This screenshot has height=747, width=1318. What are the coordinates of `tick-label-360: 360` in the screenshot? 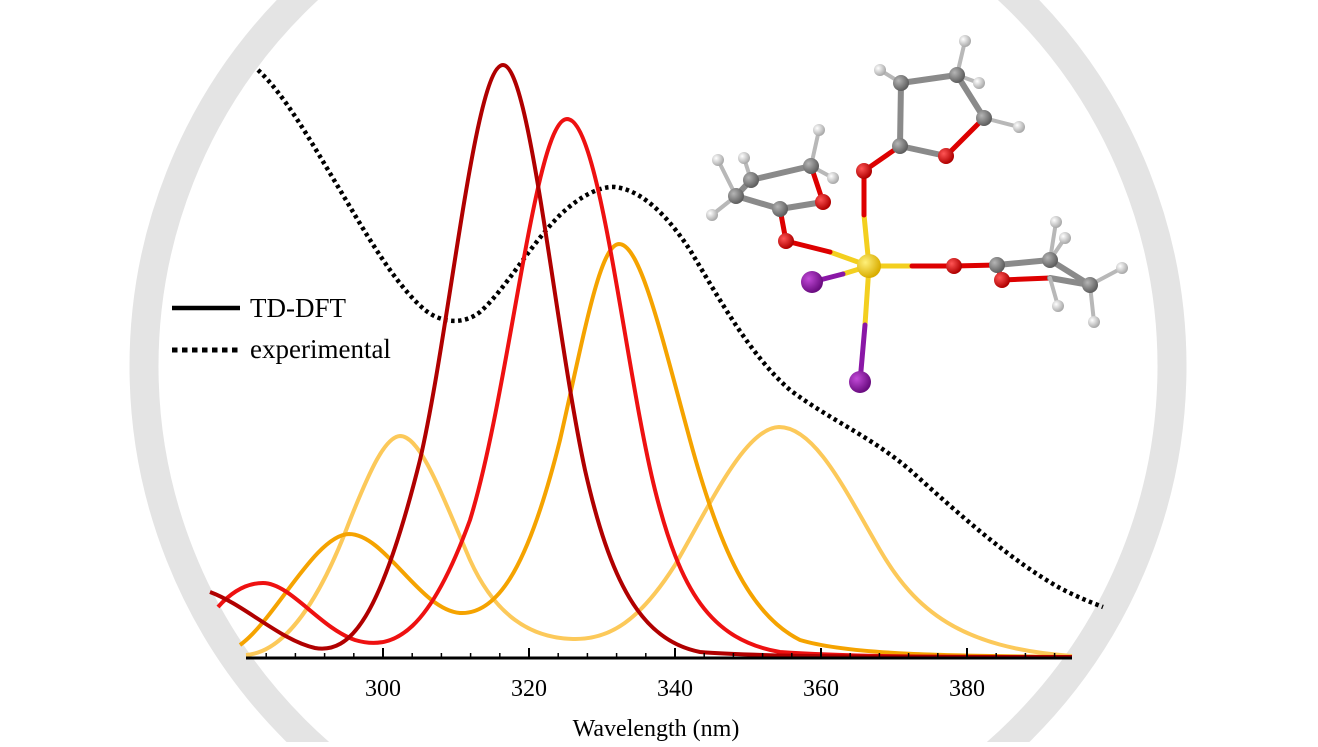 It's located at (821, 689).